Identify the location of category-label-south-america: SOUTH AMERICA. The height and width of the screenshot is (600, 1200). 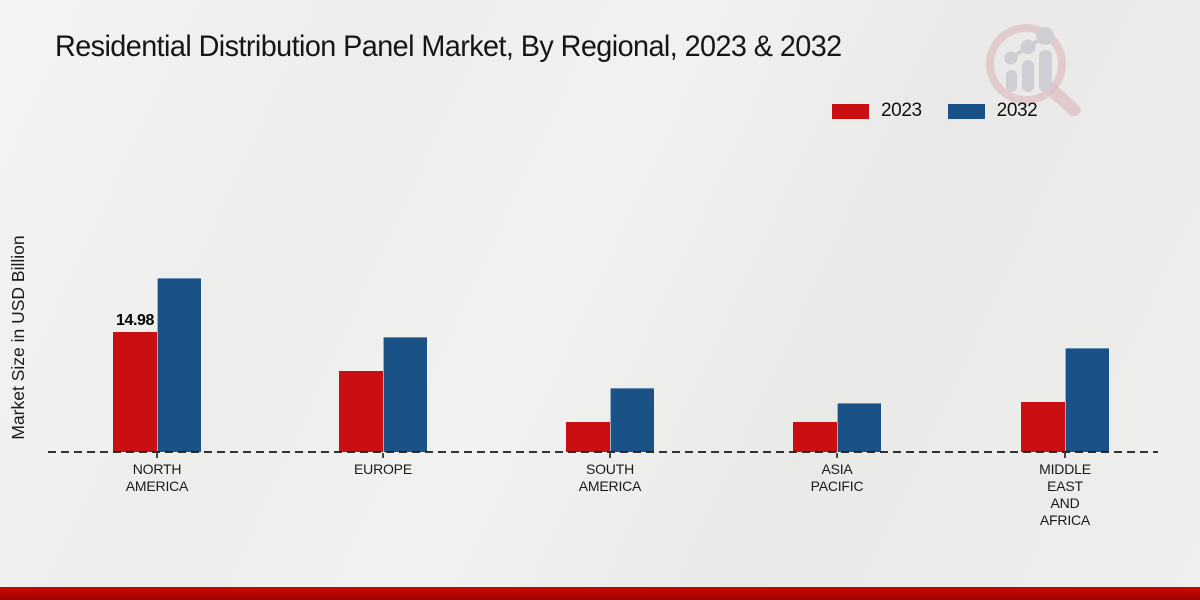
(610, 477).